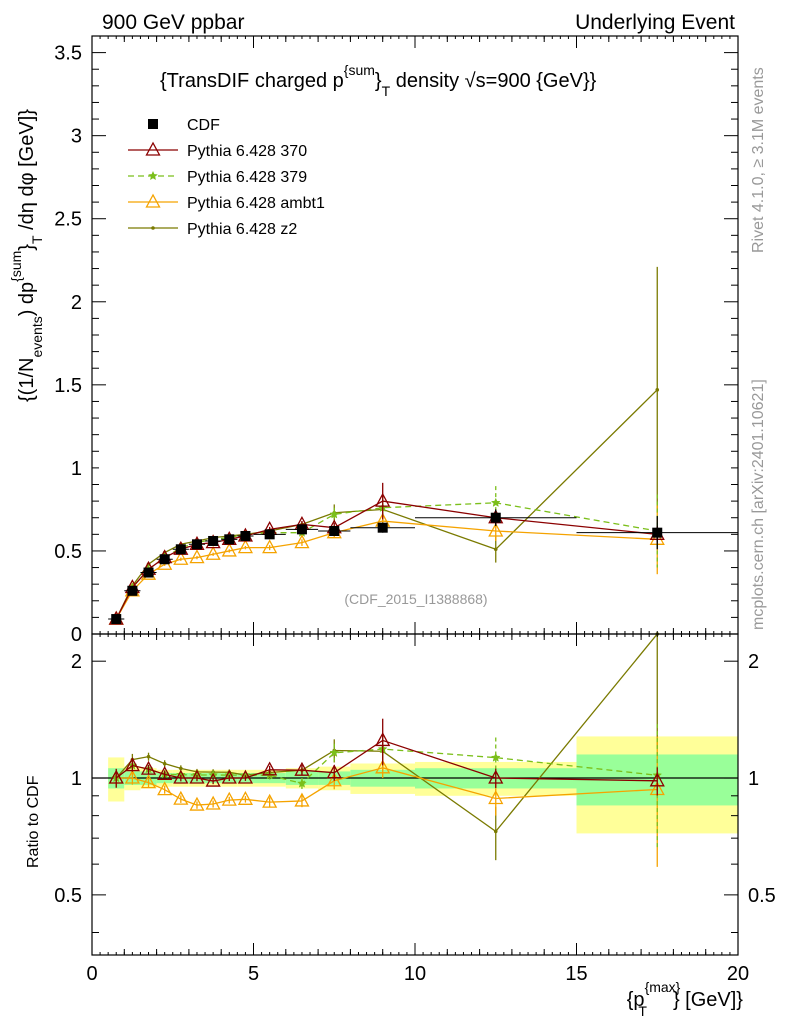  Describe the element at coordinates (415, 599) in the screenshot. I see `analysis-watermark: (CDF_2015_I1388868)` at that location.